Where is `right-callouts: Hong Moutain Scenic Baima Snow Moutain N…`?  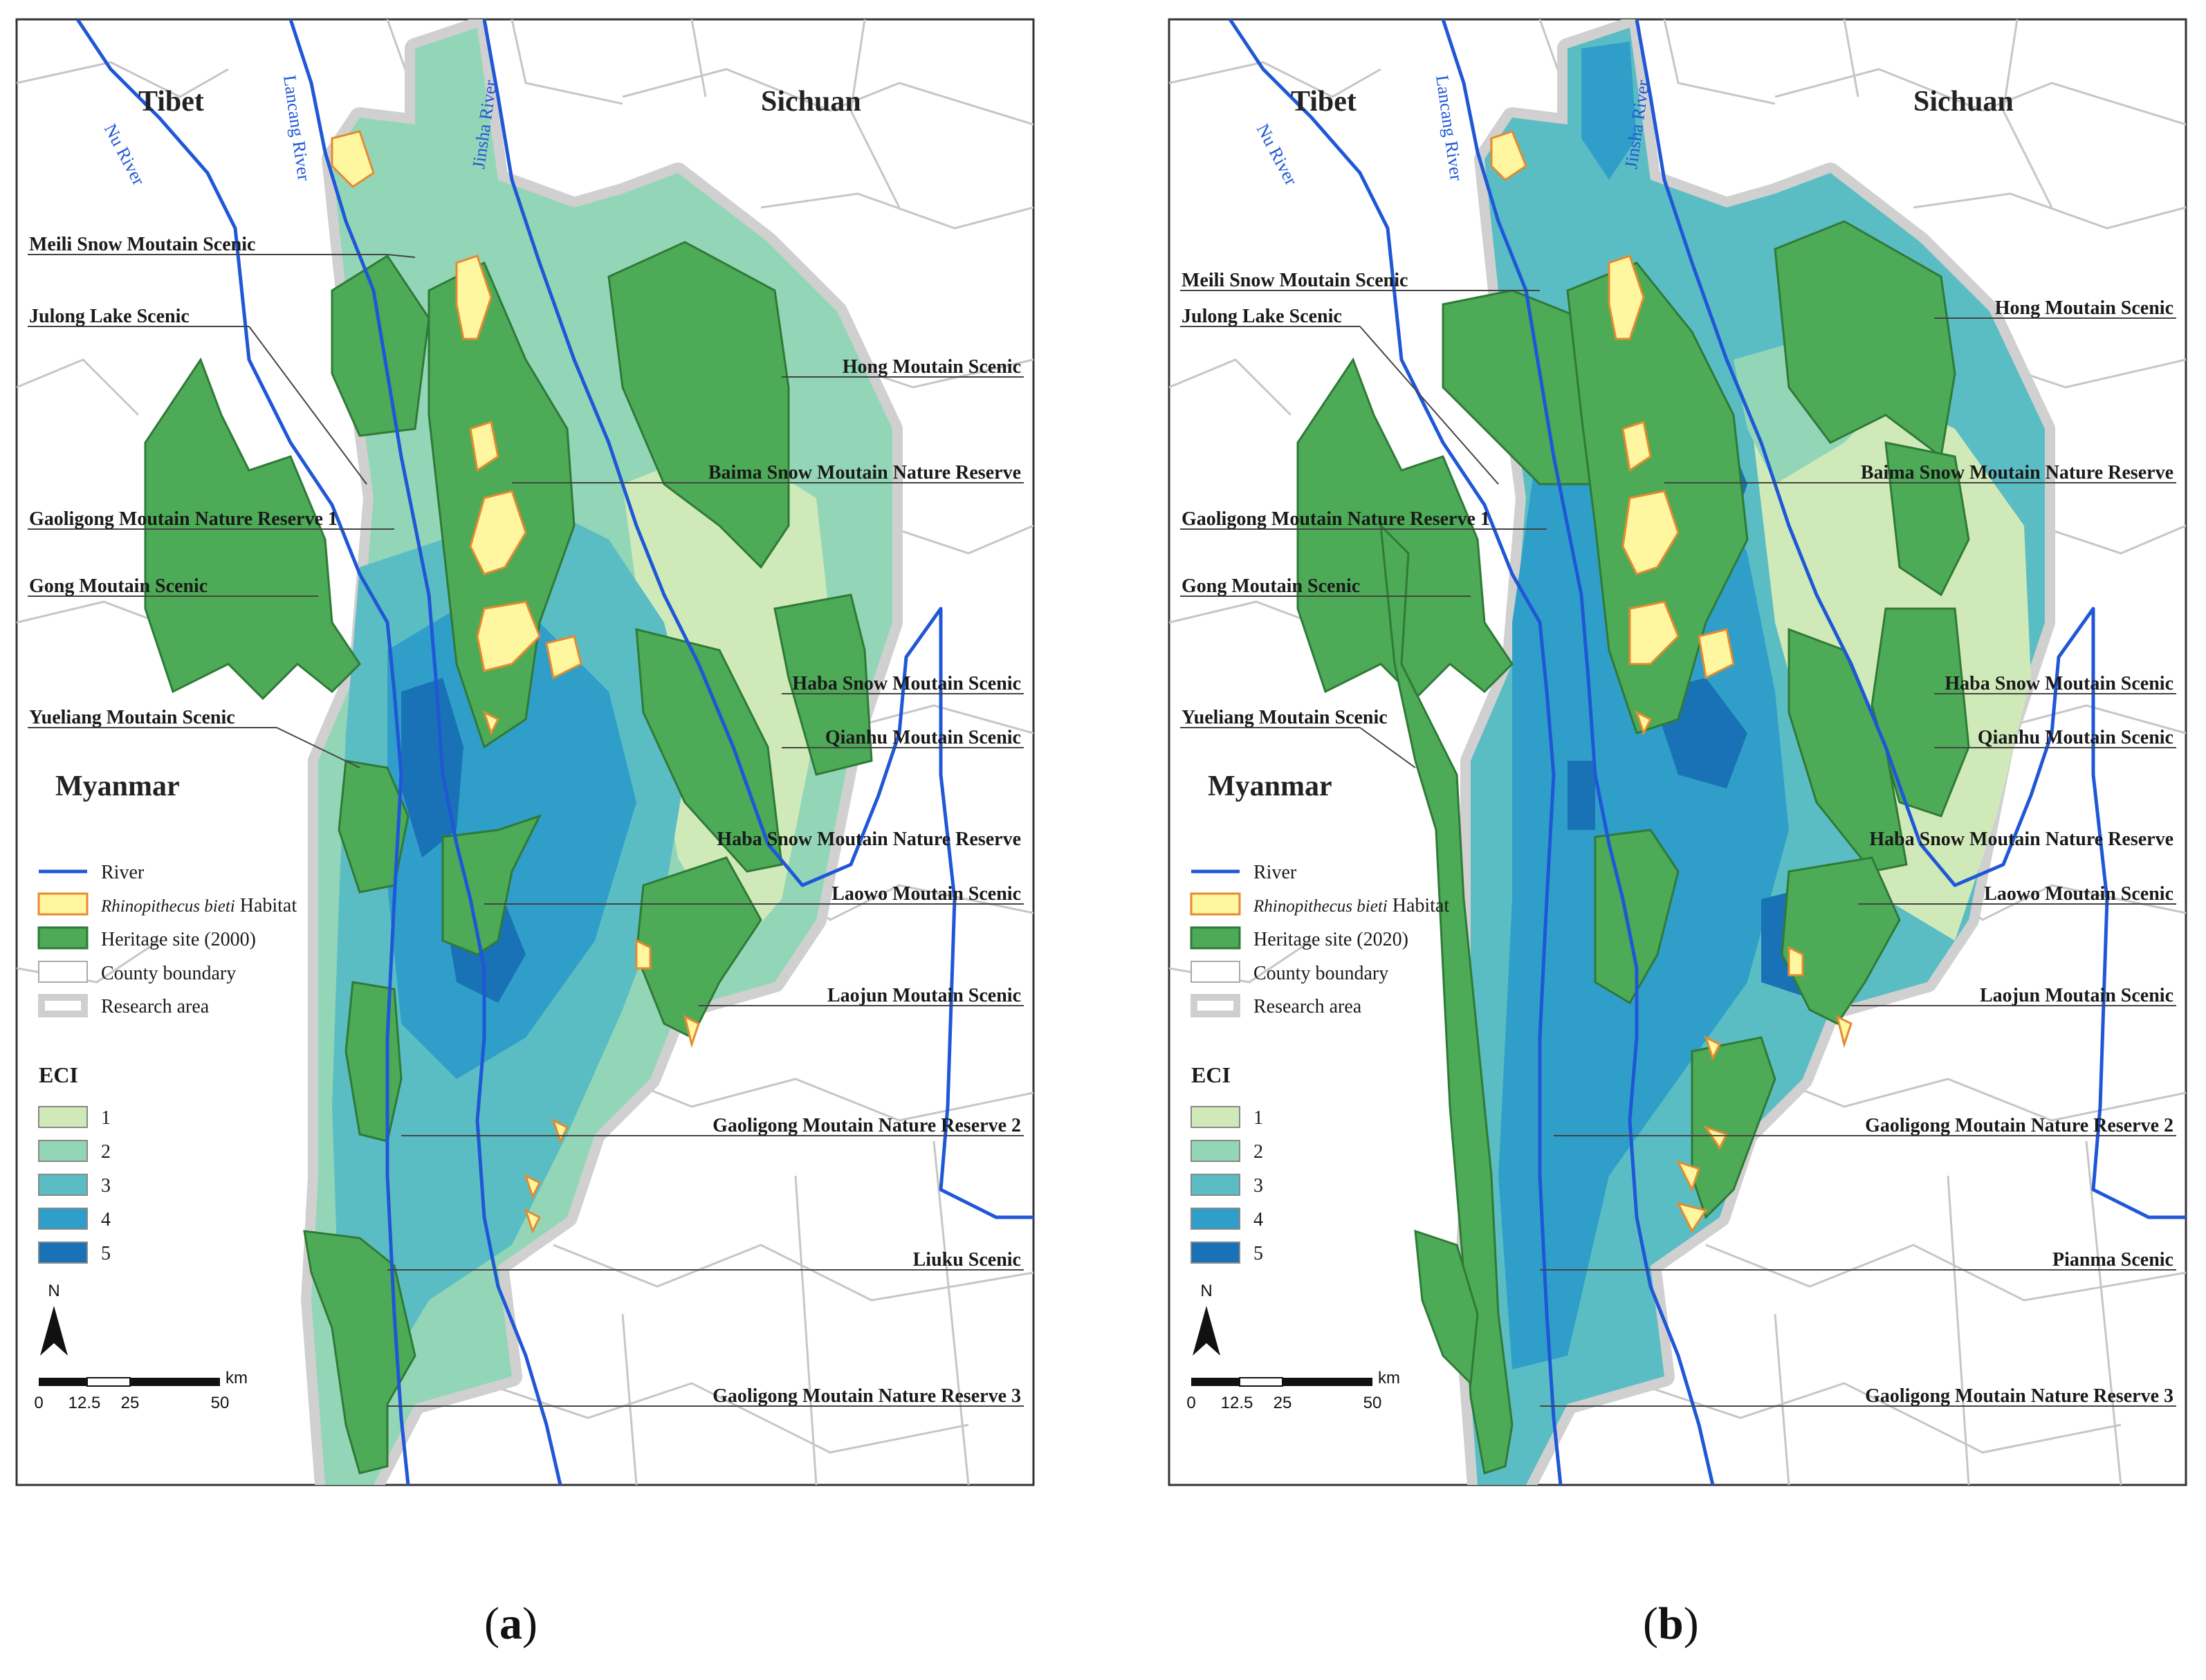
right-callouts: Hong Moutain Scenic Baima Snow Moutain N… is located at coordinates (865, 881).